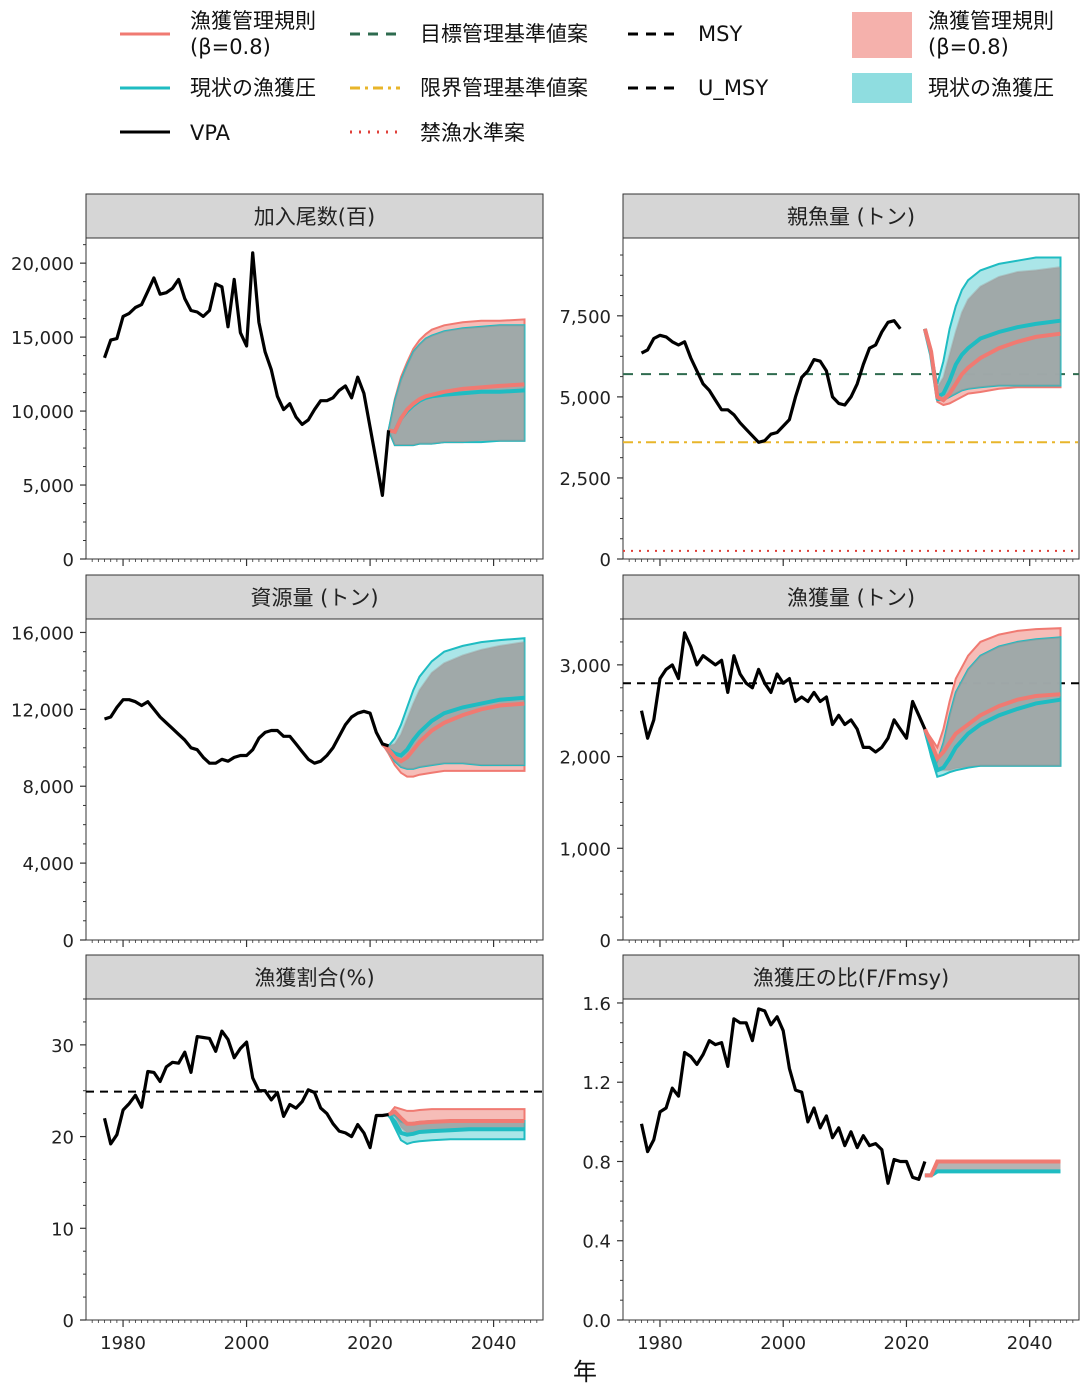  What do you see at coordinates (42, 412) in the screenshot?
I see `y-tick-label: 10,000` at bounding box center [42, 412].